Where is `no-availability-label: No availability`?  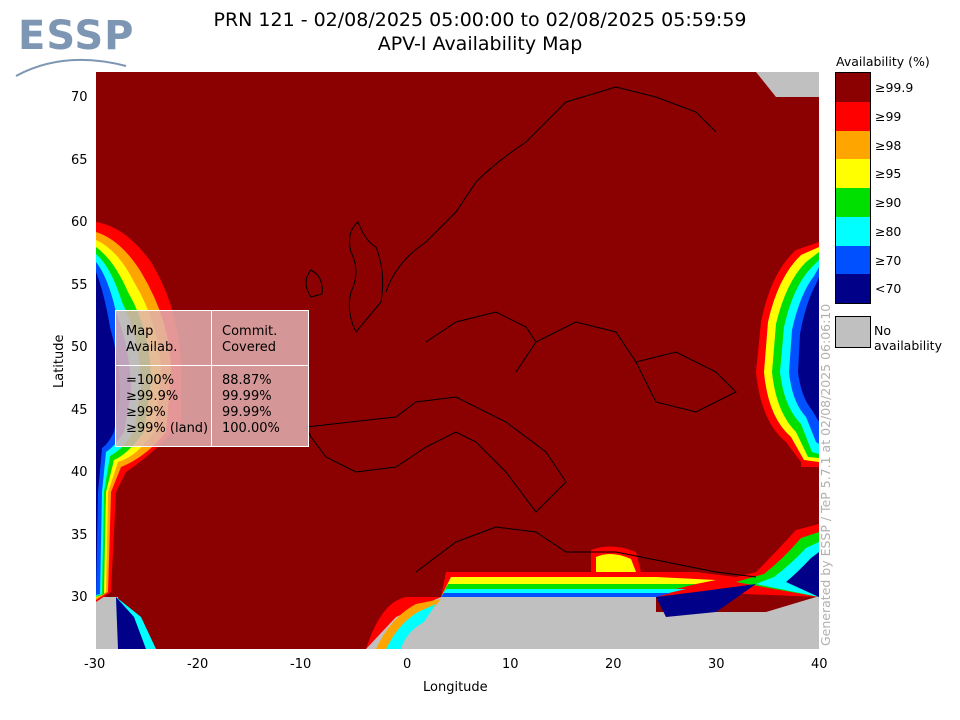 no-availability-label: No availability is located at coordinates (908, 338).